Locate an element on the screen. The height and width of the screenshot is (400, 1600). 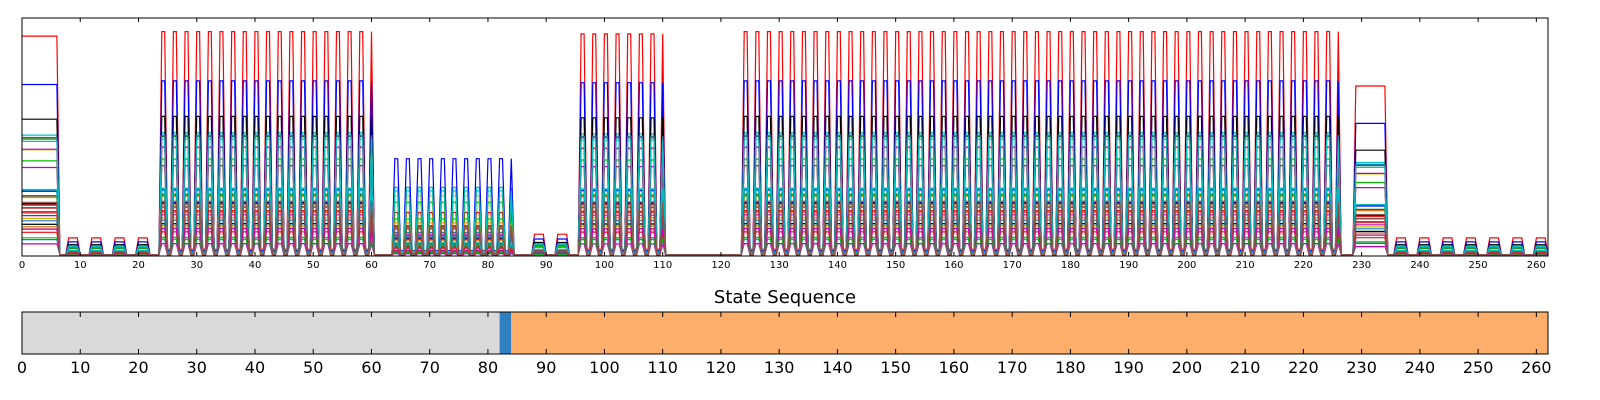
bottom-x-tick-label: 100 is located at coordinates (604, 367).